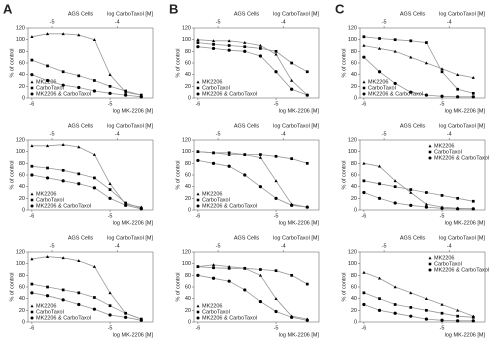 This screenshot has height=344, width=500. Describe the element at coordinates (462, 238) in the screenshot. I see `x2-axis-label: log CarboTaxol [M]` at that location.